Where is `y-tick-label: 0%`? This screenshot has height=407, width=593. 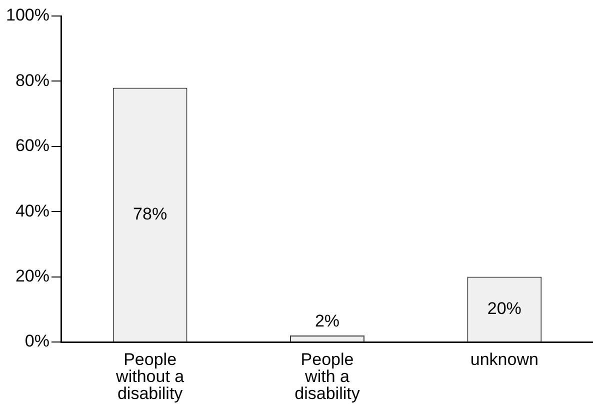 y-tick-label: 0% is located at coordinates (37, 341).